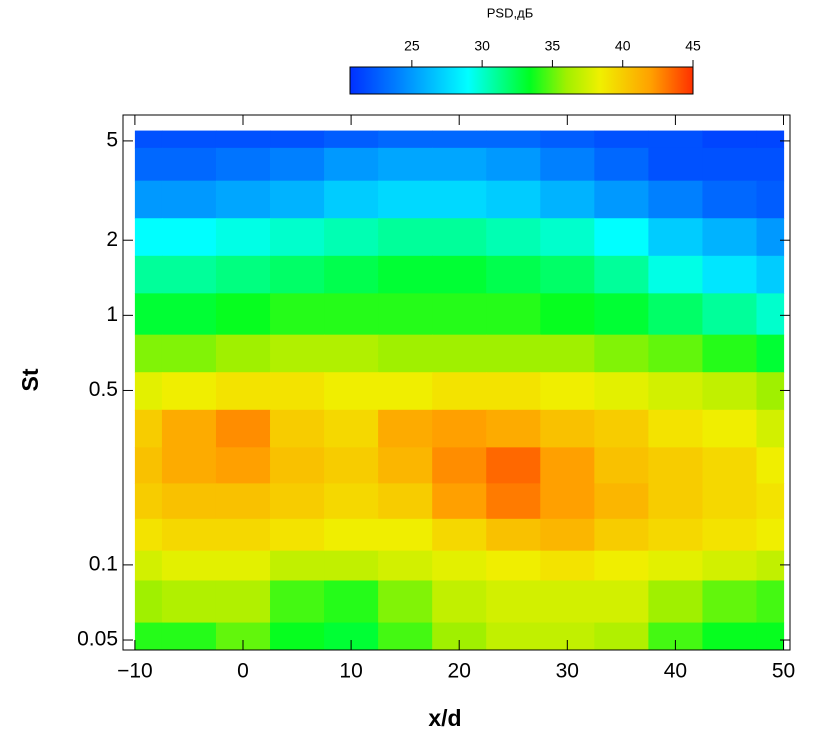 The width and height of the screenshot is (827, 746). What do you see at coordinates (112, 239) in the screenshot?
I see `y-tick-label: 2` at bounding box center [112, 239].